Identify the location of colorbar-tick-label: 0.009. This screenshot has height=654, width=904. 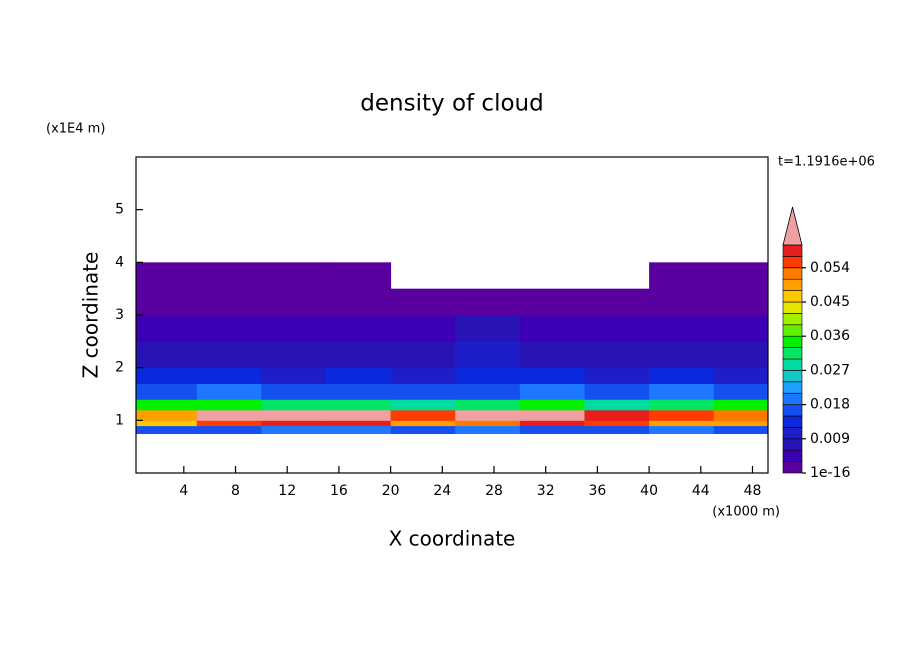
(830, 439).